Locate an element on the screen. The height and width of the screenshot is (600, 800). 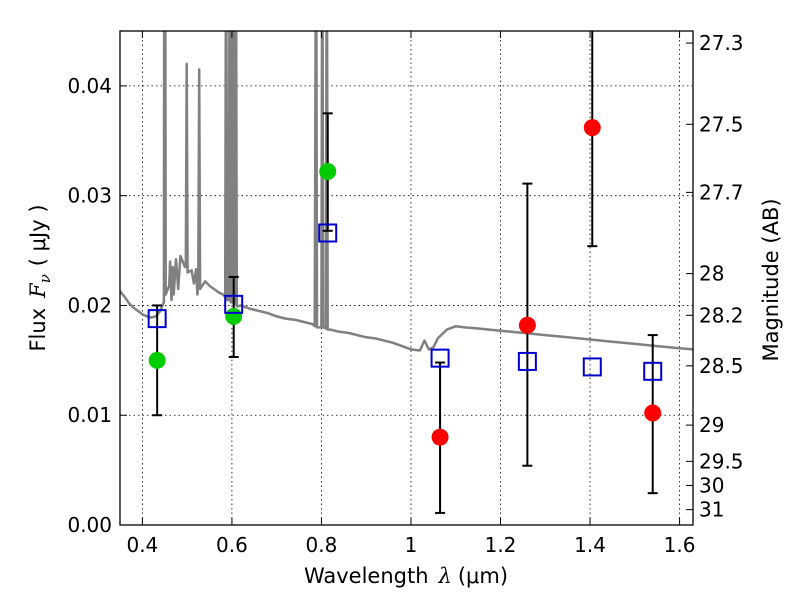
y2-tick-label: 27.3 is located at coordinates (721, 43).